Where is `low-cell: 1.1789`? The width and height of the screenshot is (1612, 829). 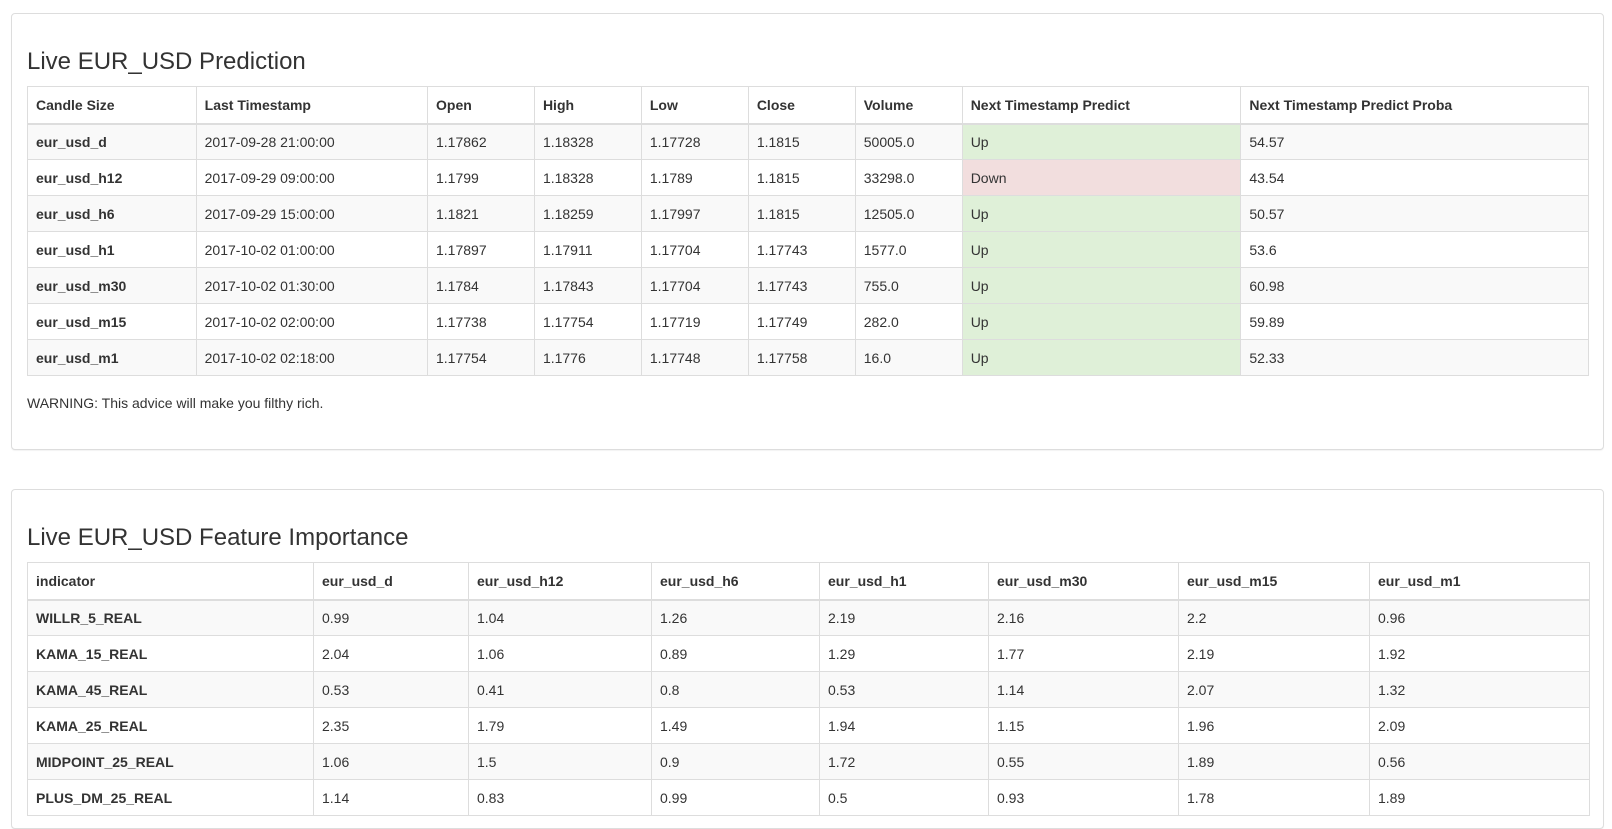 low-cell: 1.1789 is located at coordinates (694, 177).